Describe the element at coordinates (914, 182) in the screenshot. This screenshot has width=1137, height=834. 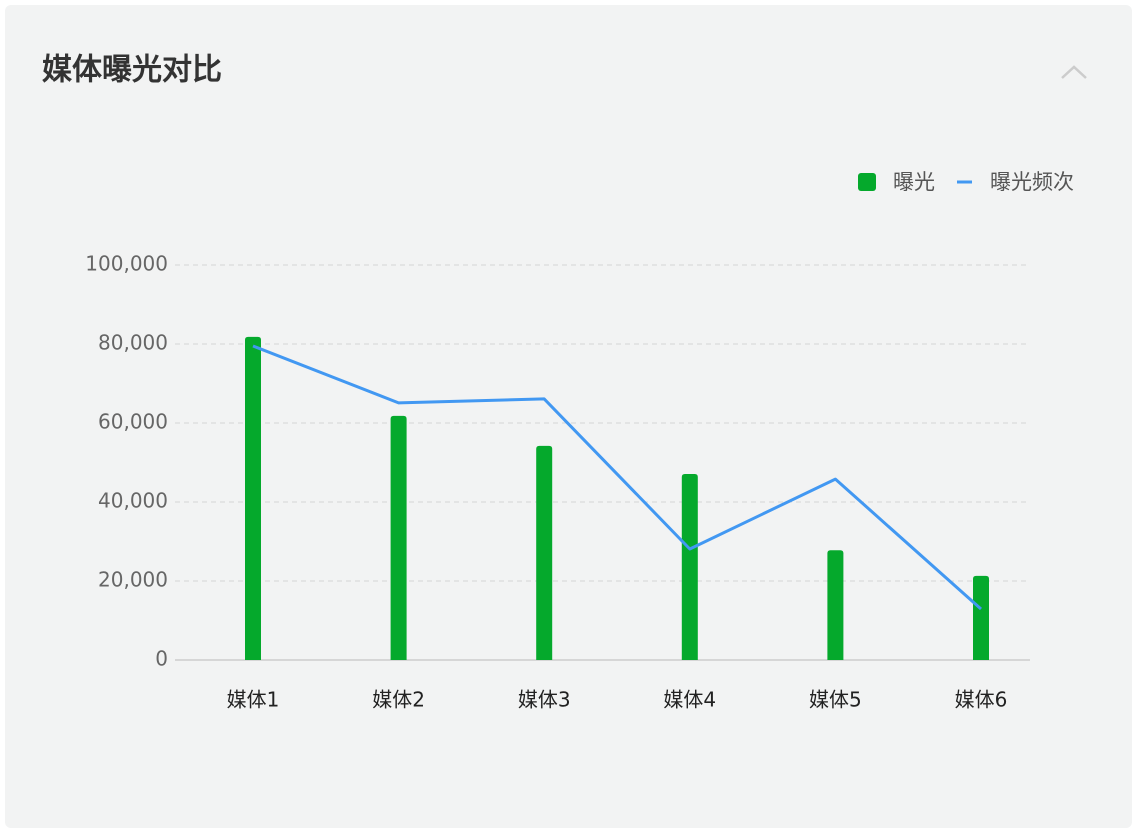
I see `legend-label: 曝光` at that location.